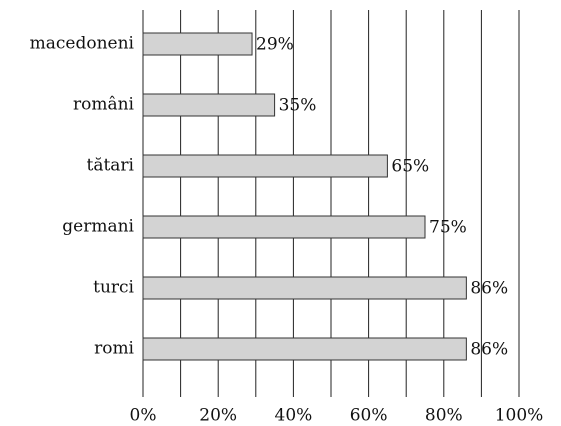 The image size is (561, 426). I want to click on x-tick-label: 40%, so click(294, 416).